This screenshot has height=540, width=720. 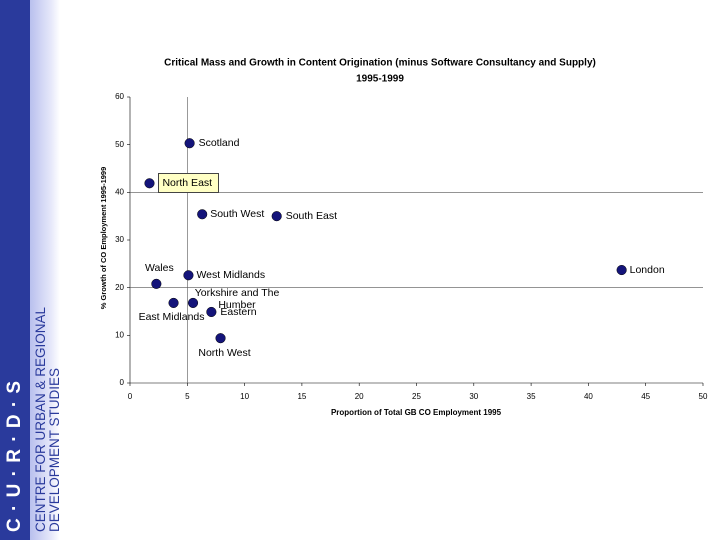 What do you see at coordinates (119, 191) in the screenshot?
I see `y-tick-label: 40` at bounding box center [119, 191].